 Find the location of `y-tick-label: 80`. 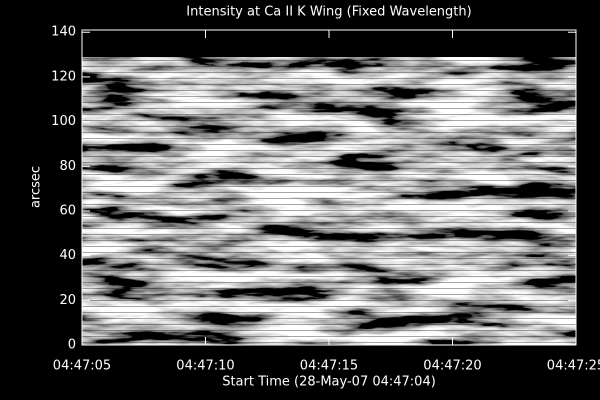

y-tick-label: 80 is located at coordinates (67, 166).